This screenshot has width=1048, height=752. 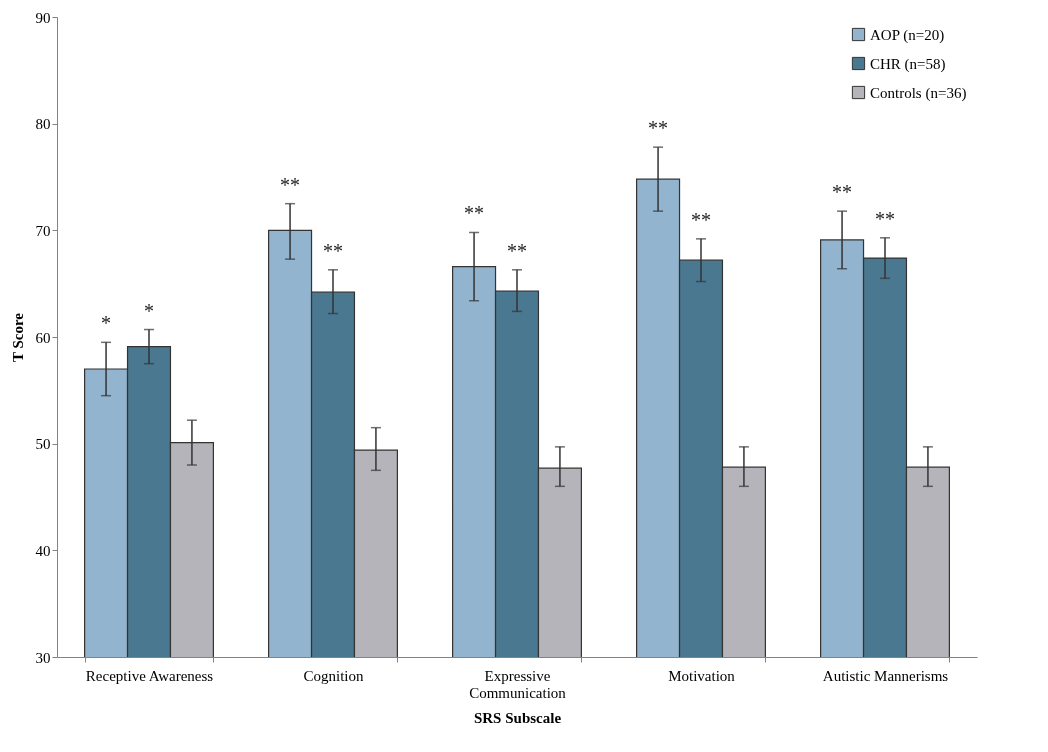 I want to click on x-tick-label: Receptive Awareness, so click(x=149, y=675).